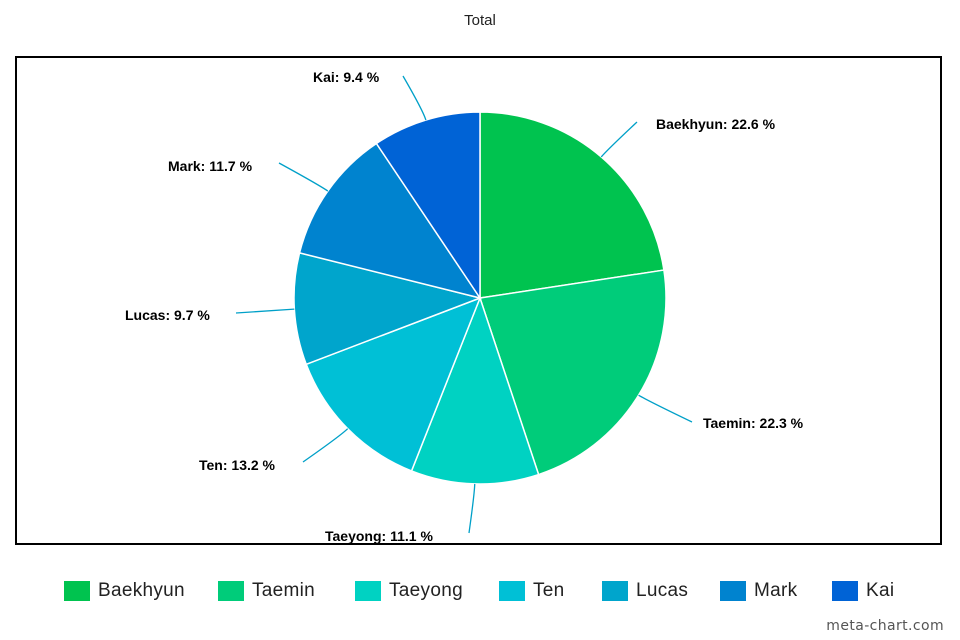 Image resolution: width=960 pixels, height=640 pixels. I want to click on legend-item-mark: Mark, so click(758, 591).